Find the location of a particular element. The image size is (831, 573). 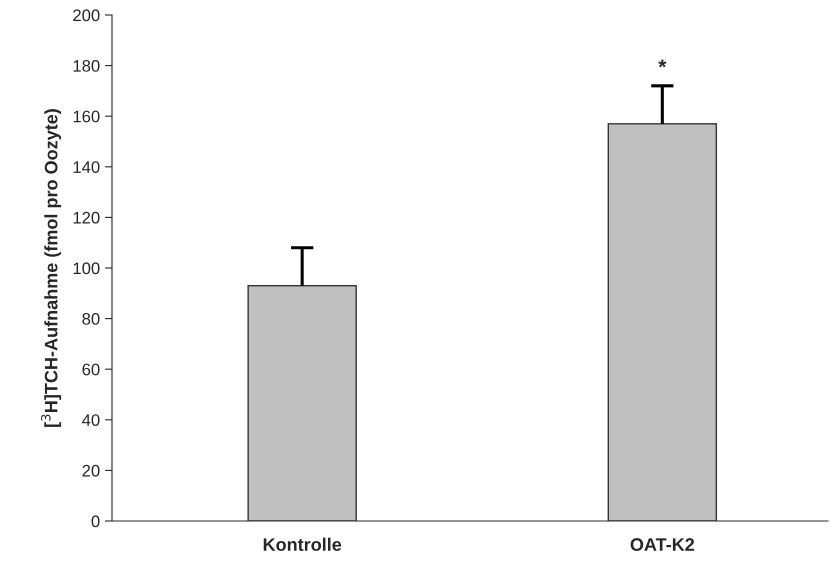

y-tick-label: 140 is located at coordinates (87, 167).